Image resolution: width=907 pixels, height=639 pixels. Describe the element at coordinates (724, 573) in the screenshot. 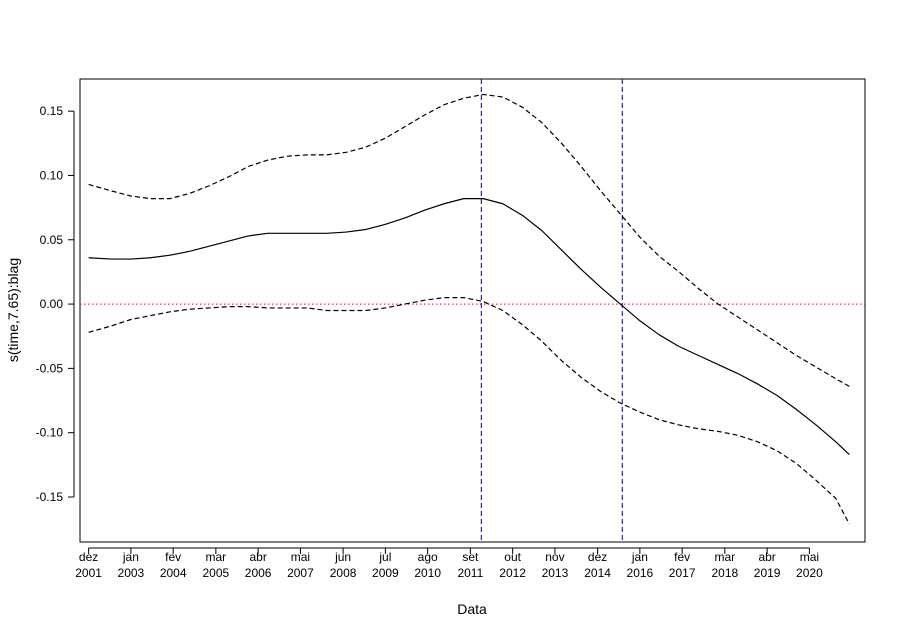

I see `x-tick-label-year: 2018` at that location.